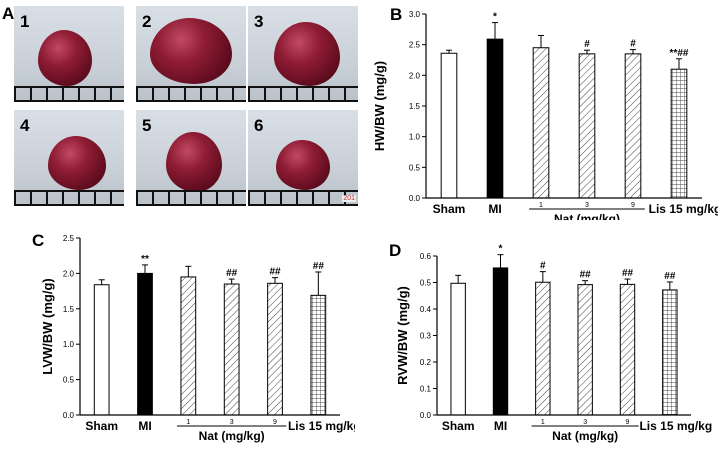  What do you see at coordinates (679, 53) in the screenshot?
I see `significance-marker: **##` at bounding box center [679, 53].